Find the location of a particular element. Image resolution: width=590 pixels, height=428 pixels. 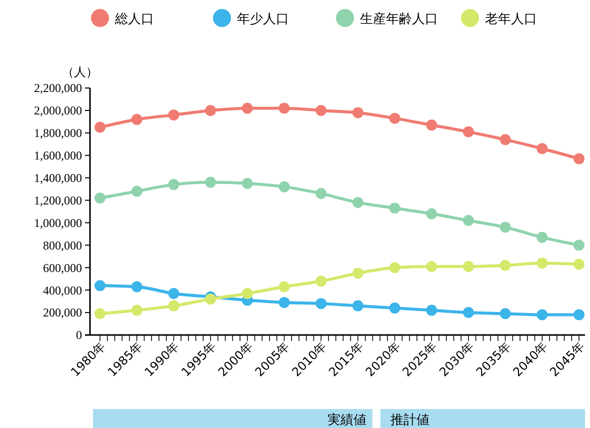

text: 実績値 is located at coordinates (346, 420).